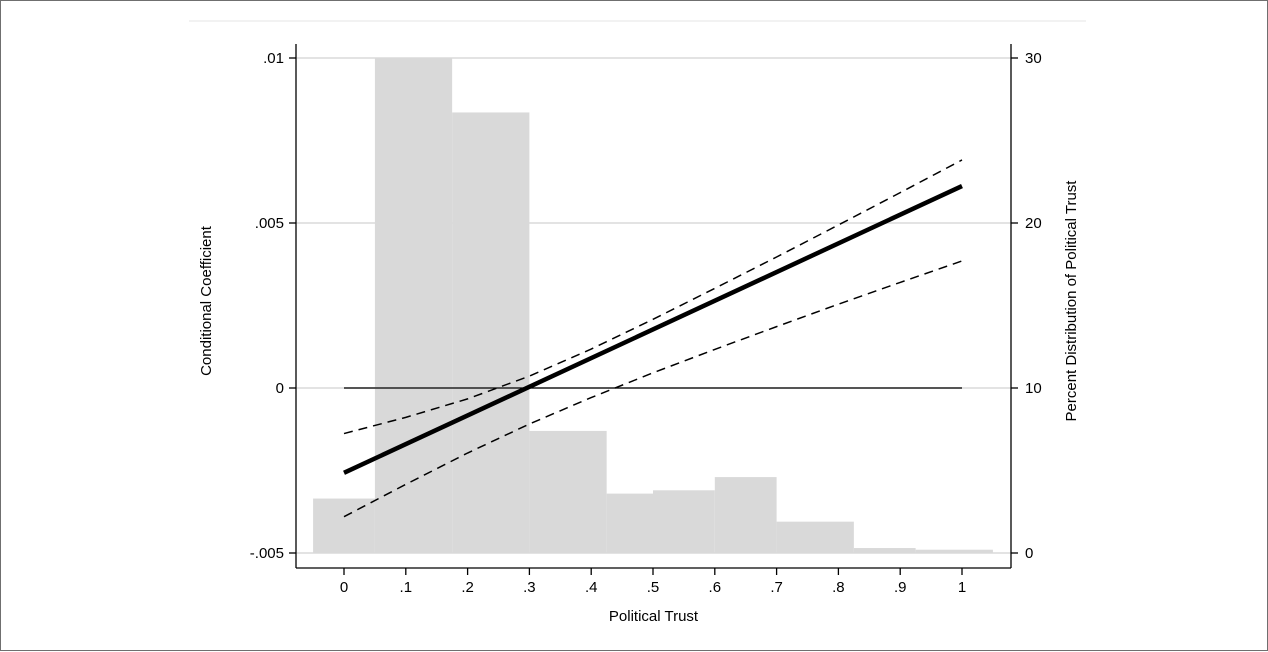 The width and height of the screenshot is (1268, 652). Describe the element at coordinates (715, 587) in the screenshot. I see `x-tick-label: .6` at that location.